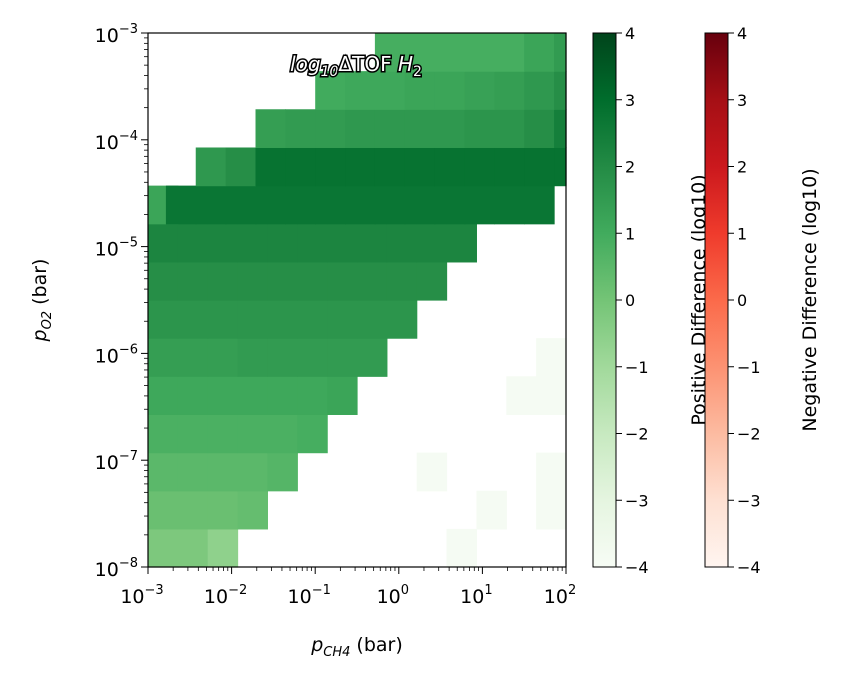 The image size is (841, 685). I want to click on y-tick-label: 10⁻³, so click(116, 34).